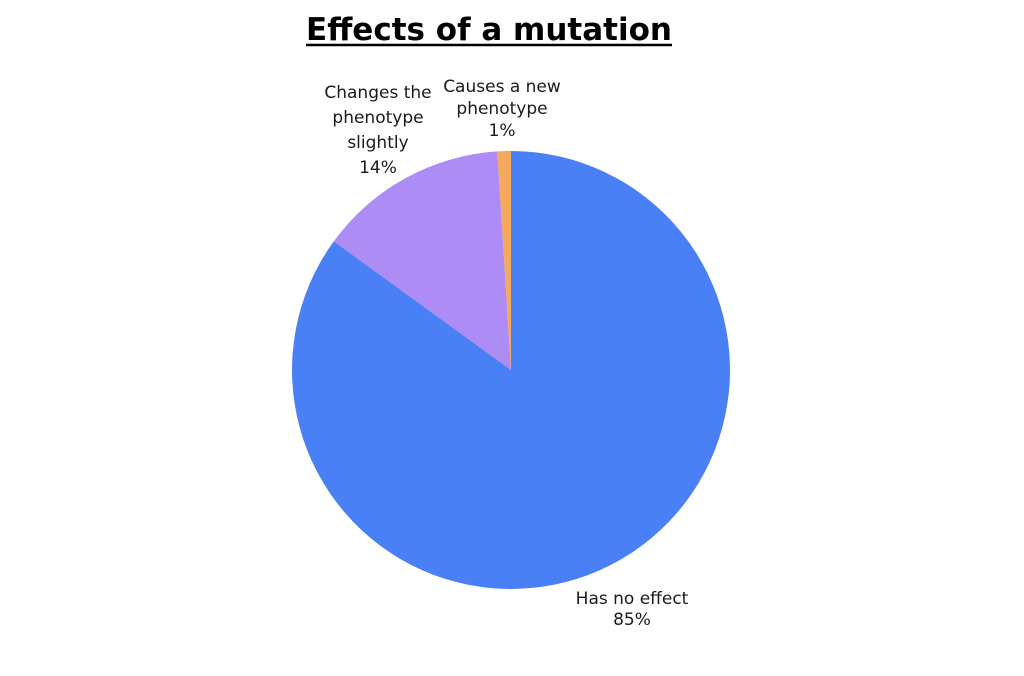 The height and width of the screenshot is (676, 1024). What do you see at coordinates (632, 599) in the screenshot?
I see `slice-label-line: Has no effect` at bounding box center [632, 599].